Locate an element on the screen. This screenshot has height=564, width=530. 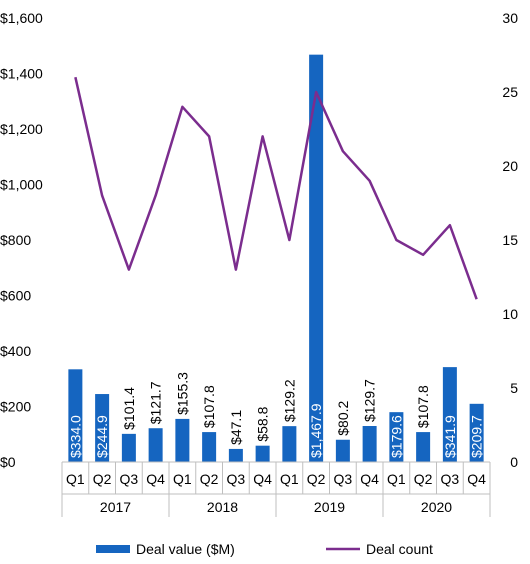
bar-data-label: $341.9 is located at coordinates (450, 436).